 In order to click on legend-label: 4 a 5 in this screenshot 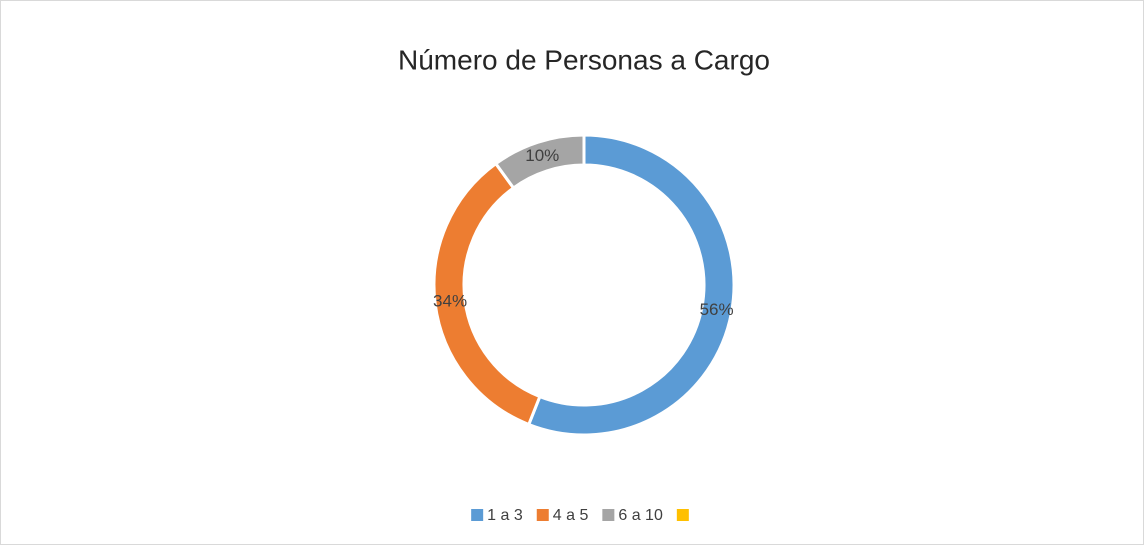, I will do `click(571, 515)`.